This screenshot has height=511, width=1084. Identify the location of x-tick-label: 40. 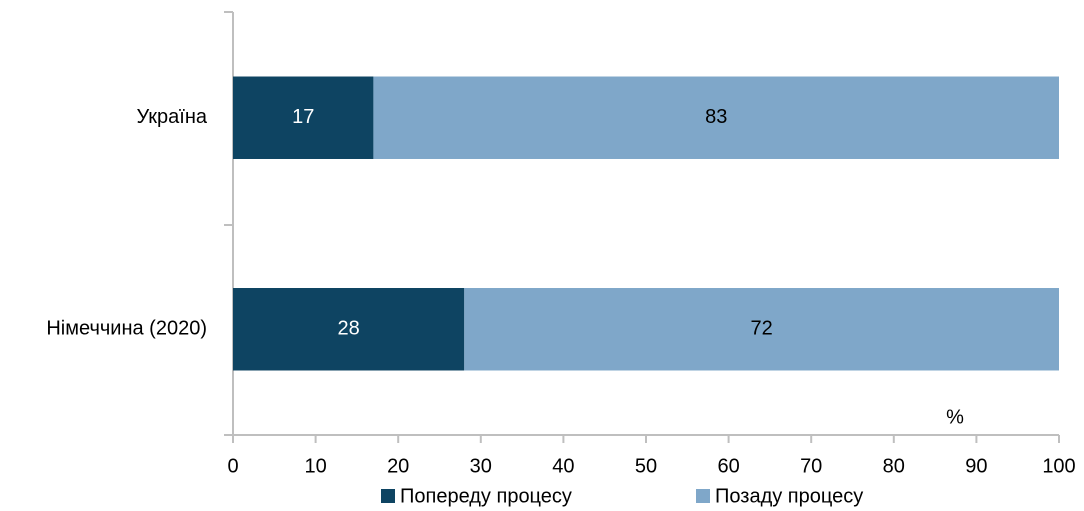
(563, 466).